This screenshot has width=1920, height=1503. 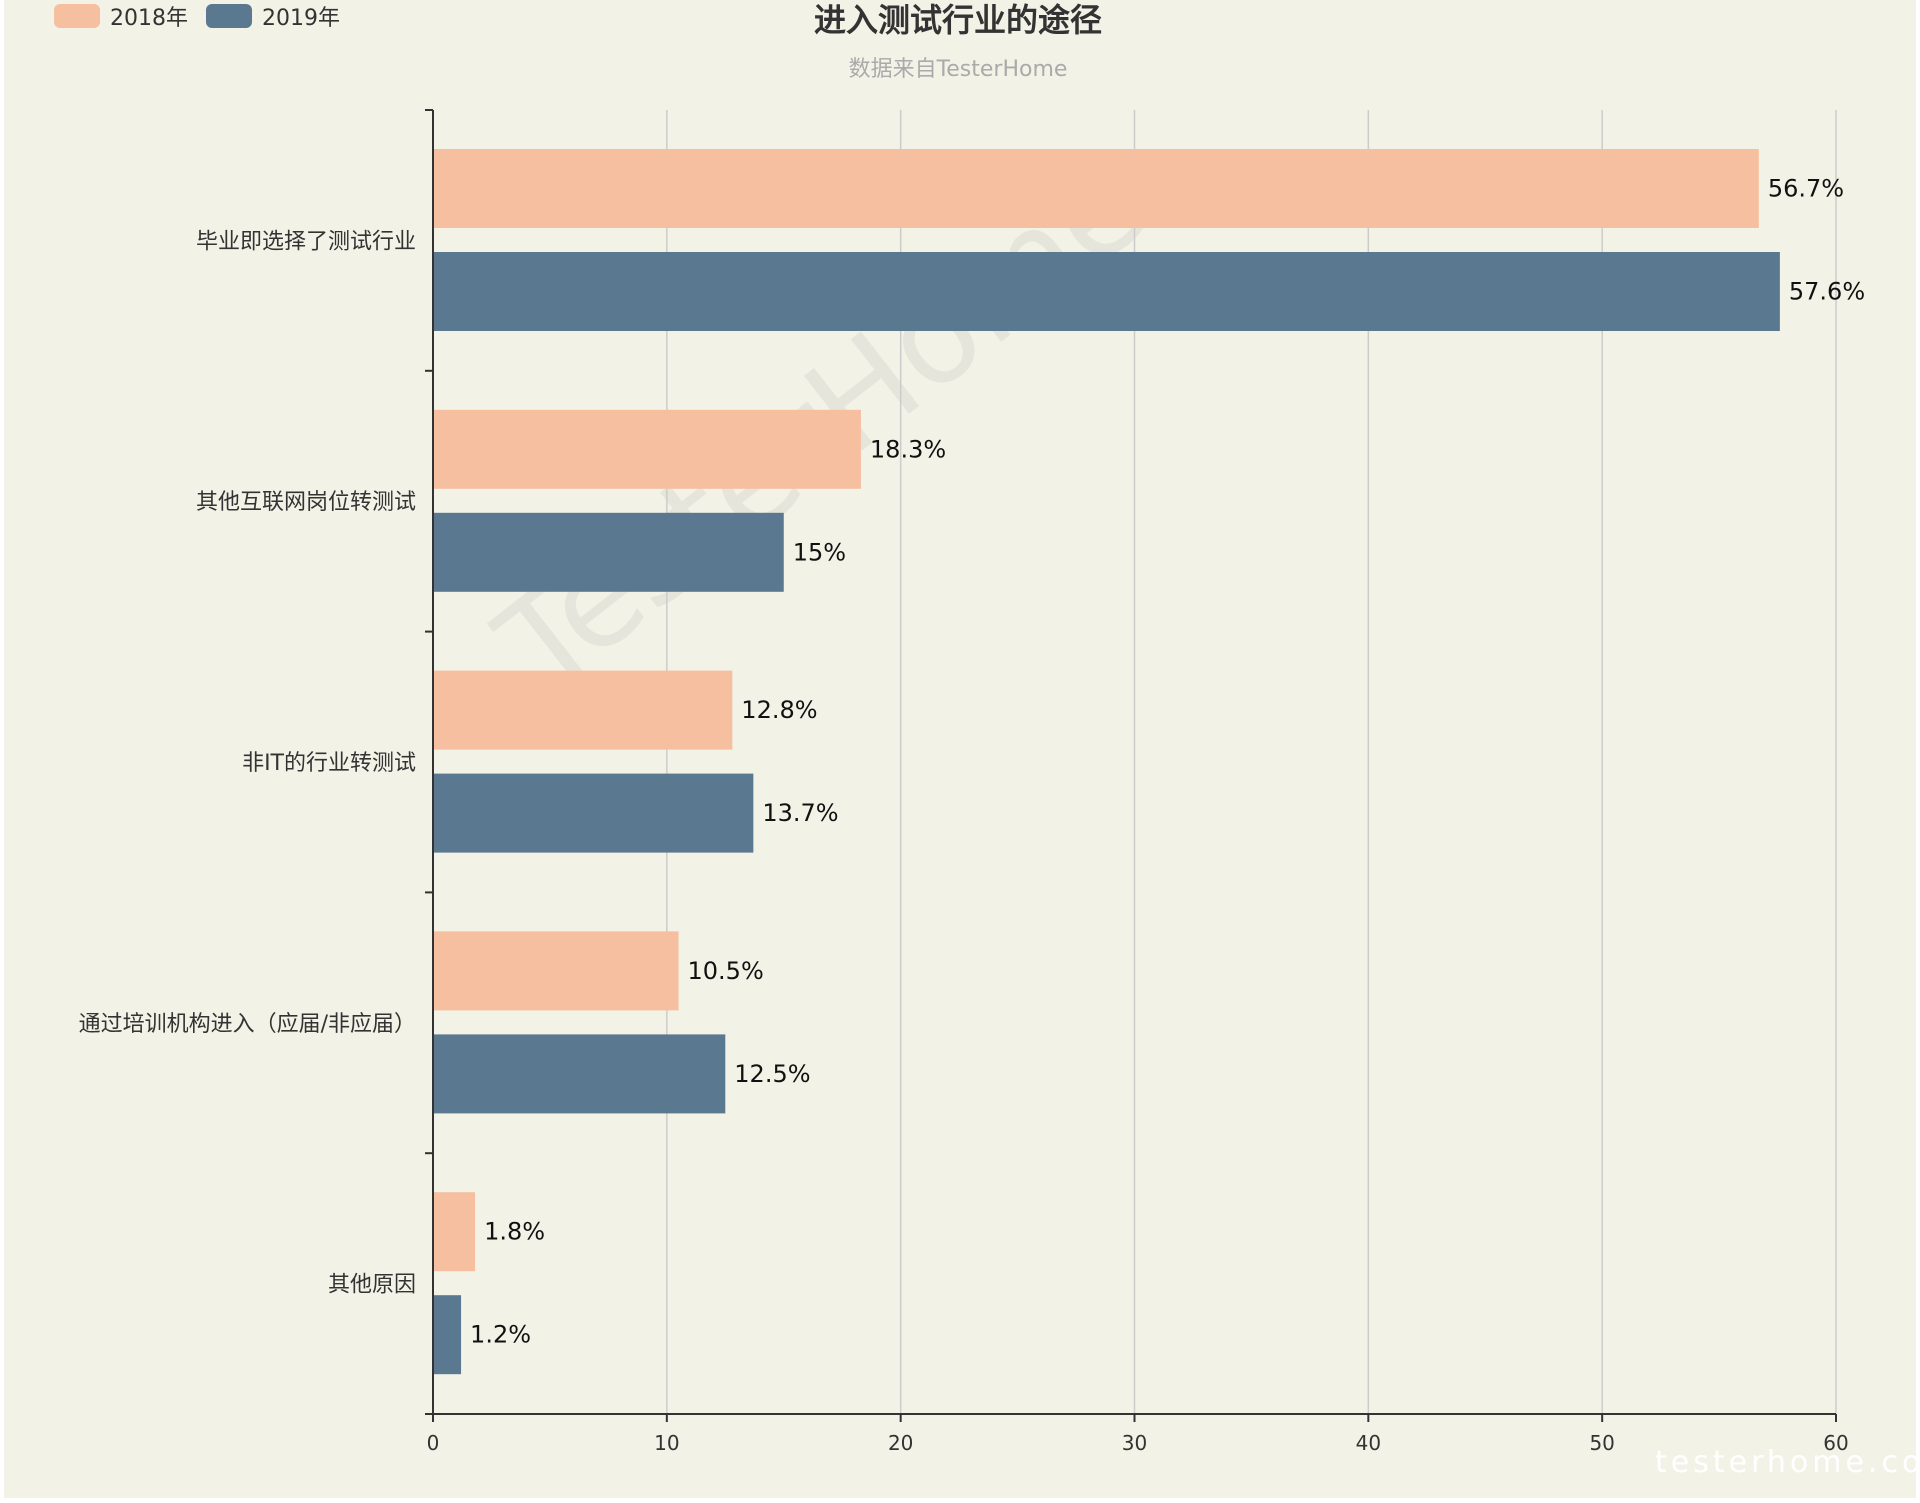 I want to click on chart-title: 进入测试行业的途径, so click(x=958, y=20).